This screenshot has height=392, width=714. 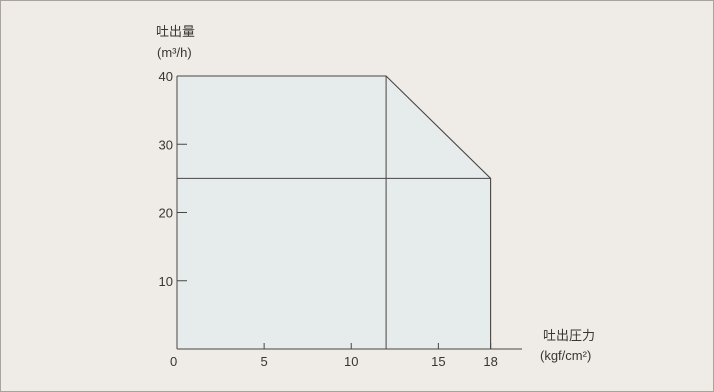 I want to click on x-tick-label: 15, so click(x=438, y=361).